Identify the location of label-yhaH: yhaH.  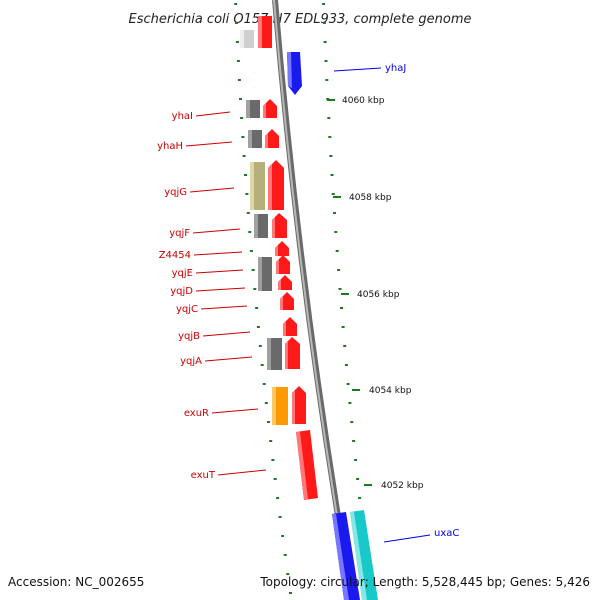
(170, 146).